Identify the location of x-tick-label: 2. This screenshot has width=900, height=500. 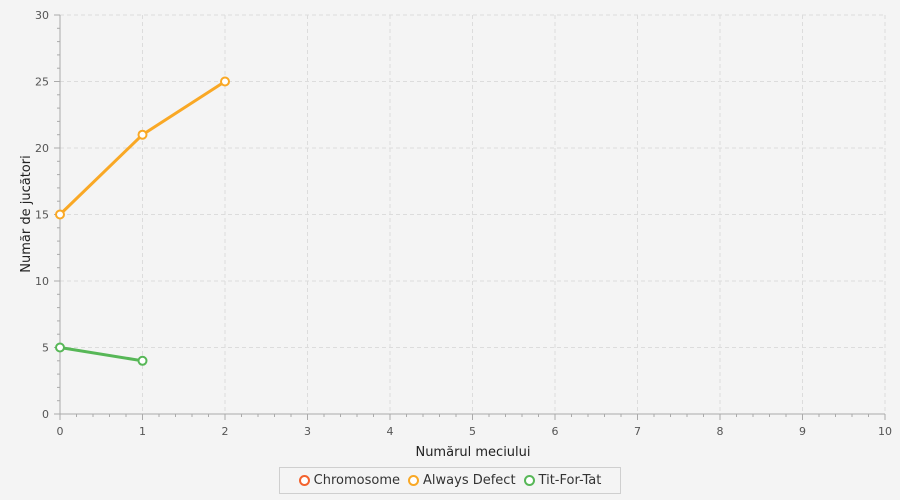
(225, 431).